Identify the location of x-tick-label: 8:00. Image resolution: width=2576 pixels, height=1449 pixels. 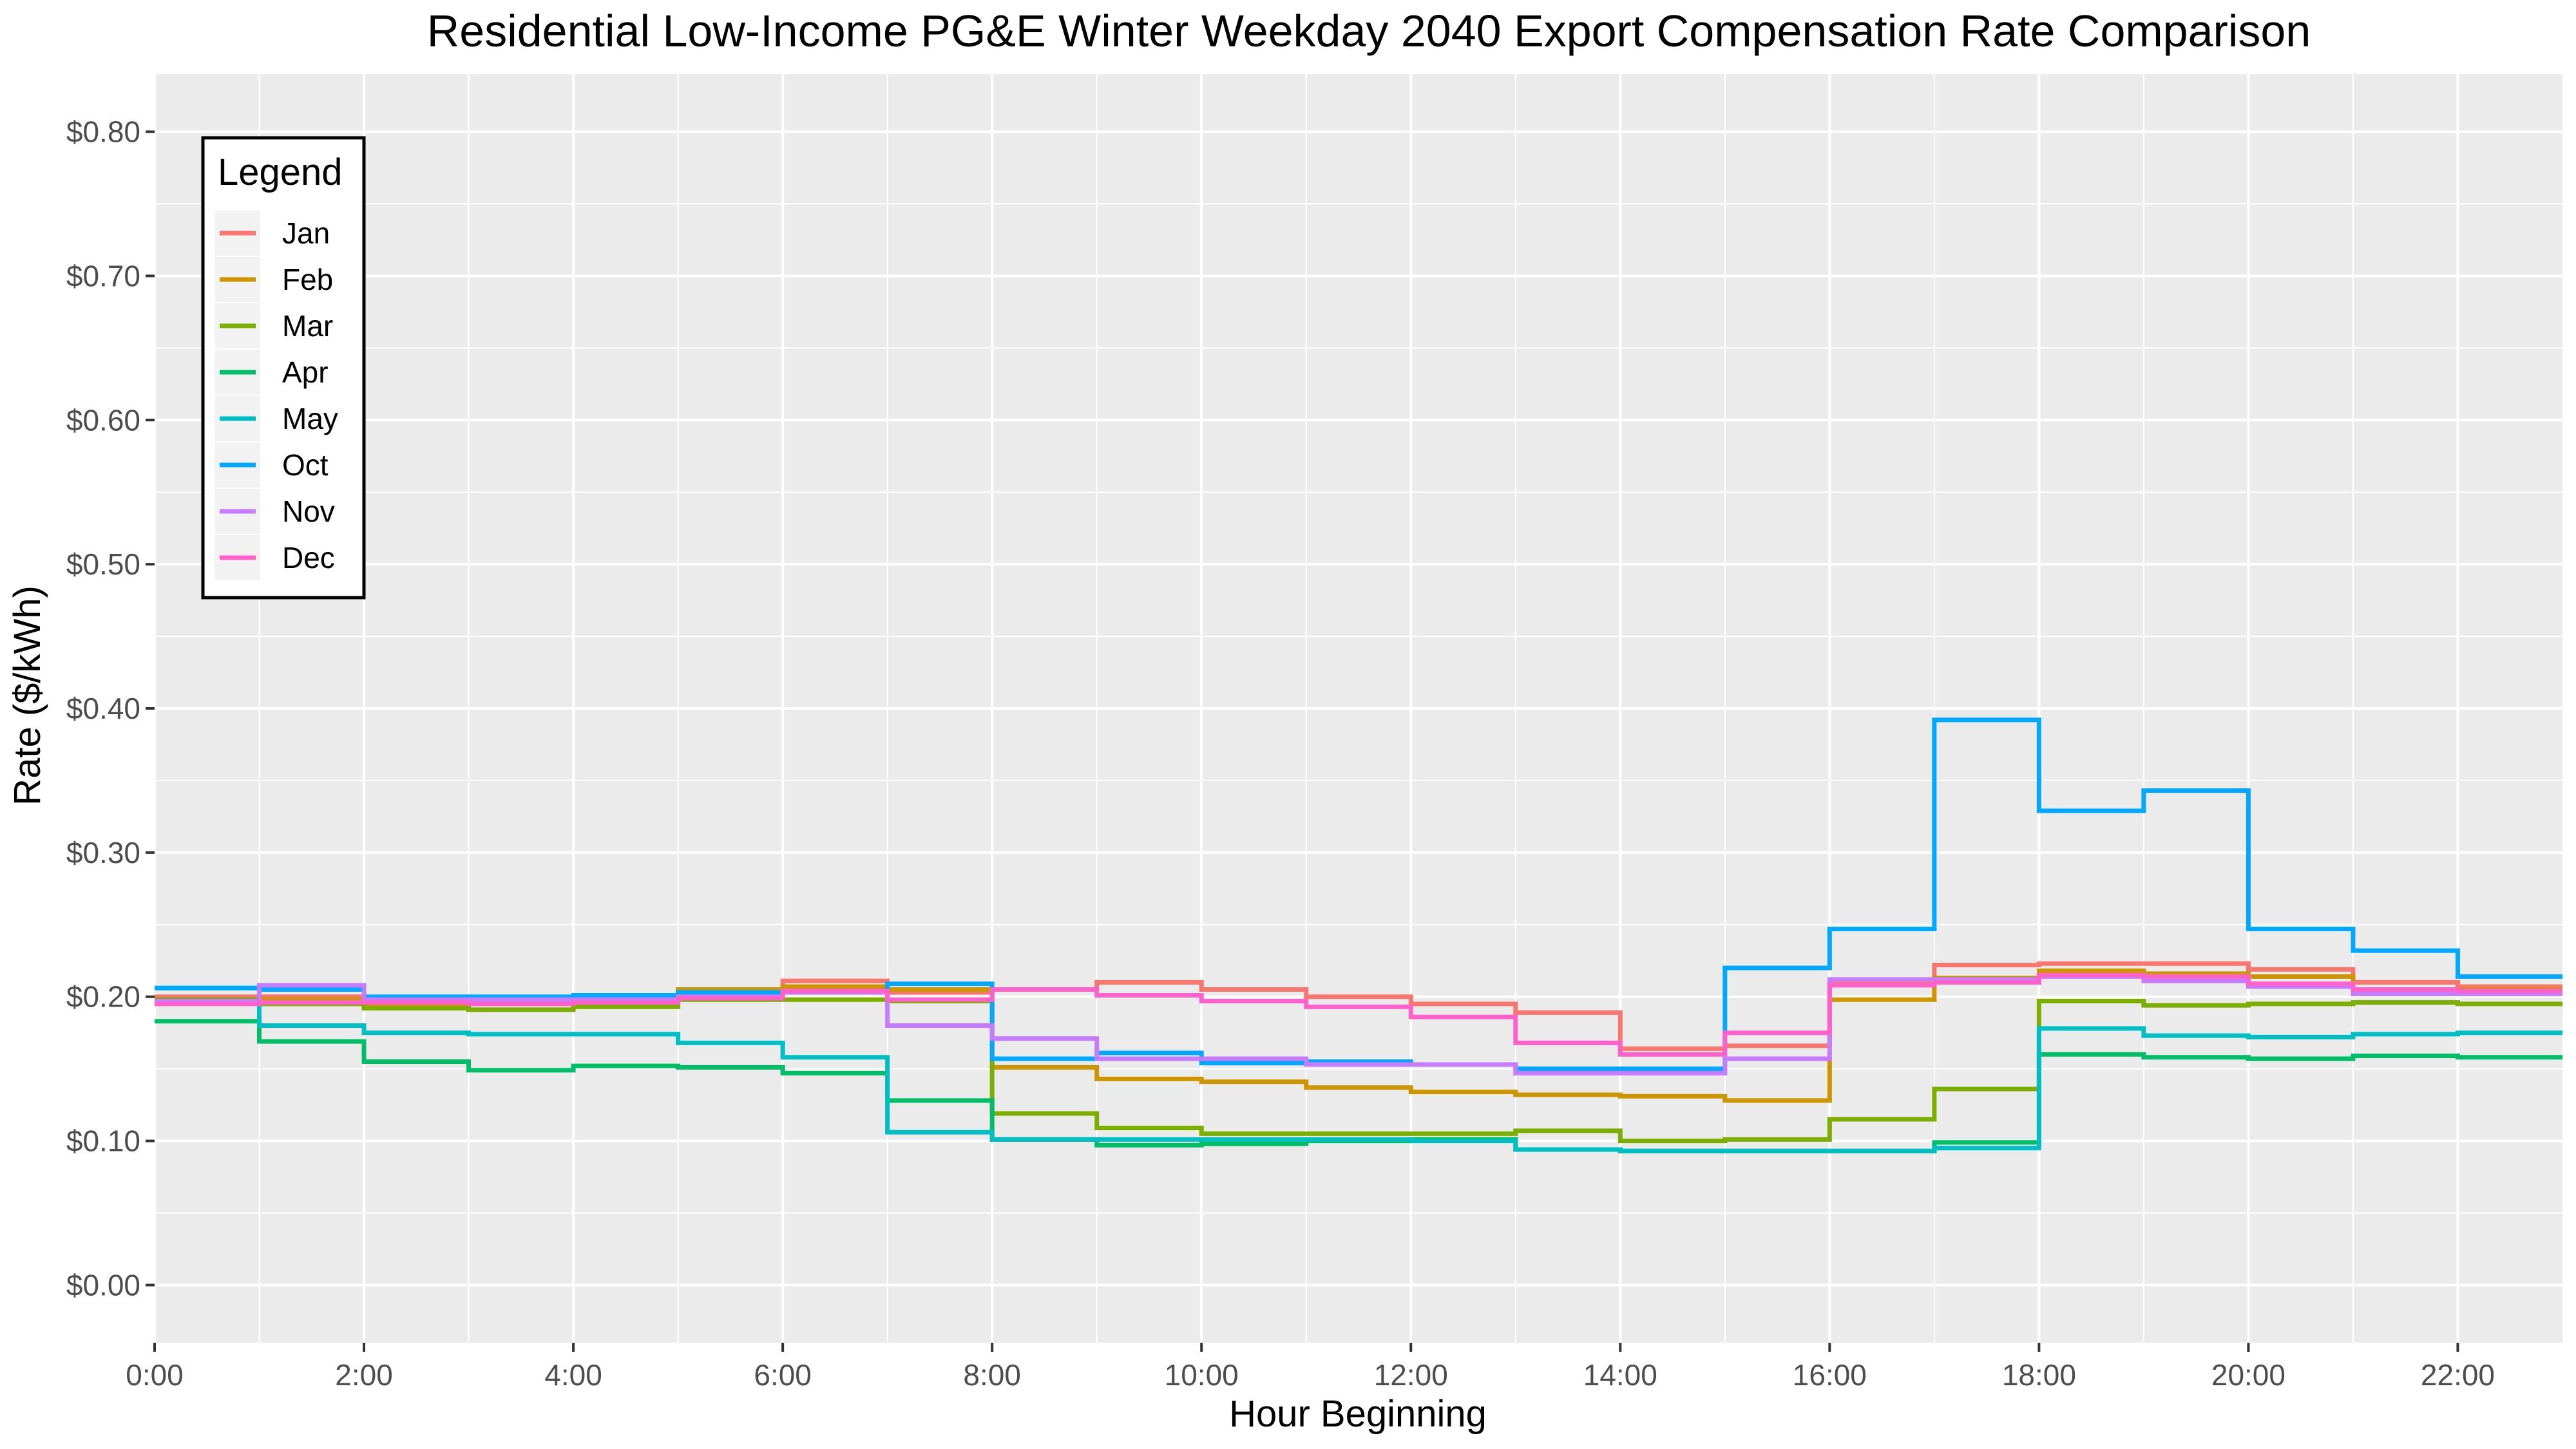
(992, 1375).